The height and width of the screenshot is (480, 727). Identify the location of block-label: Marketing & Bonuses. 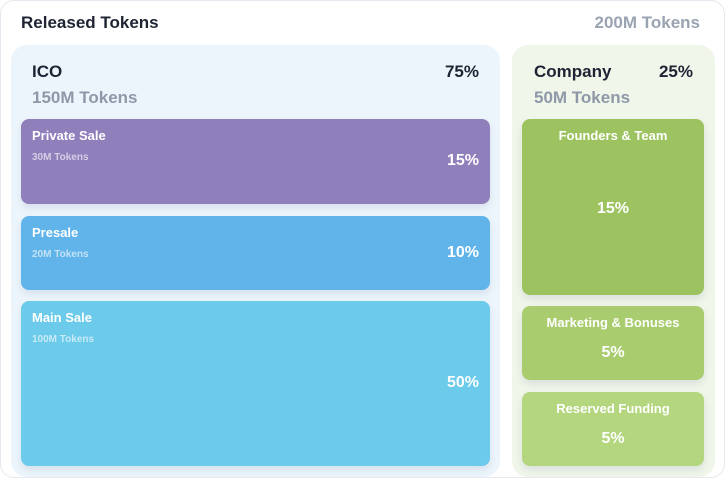
(613, 322).